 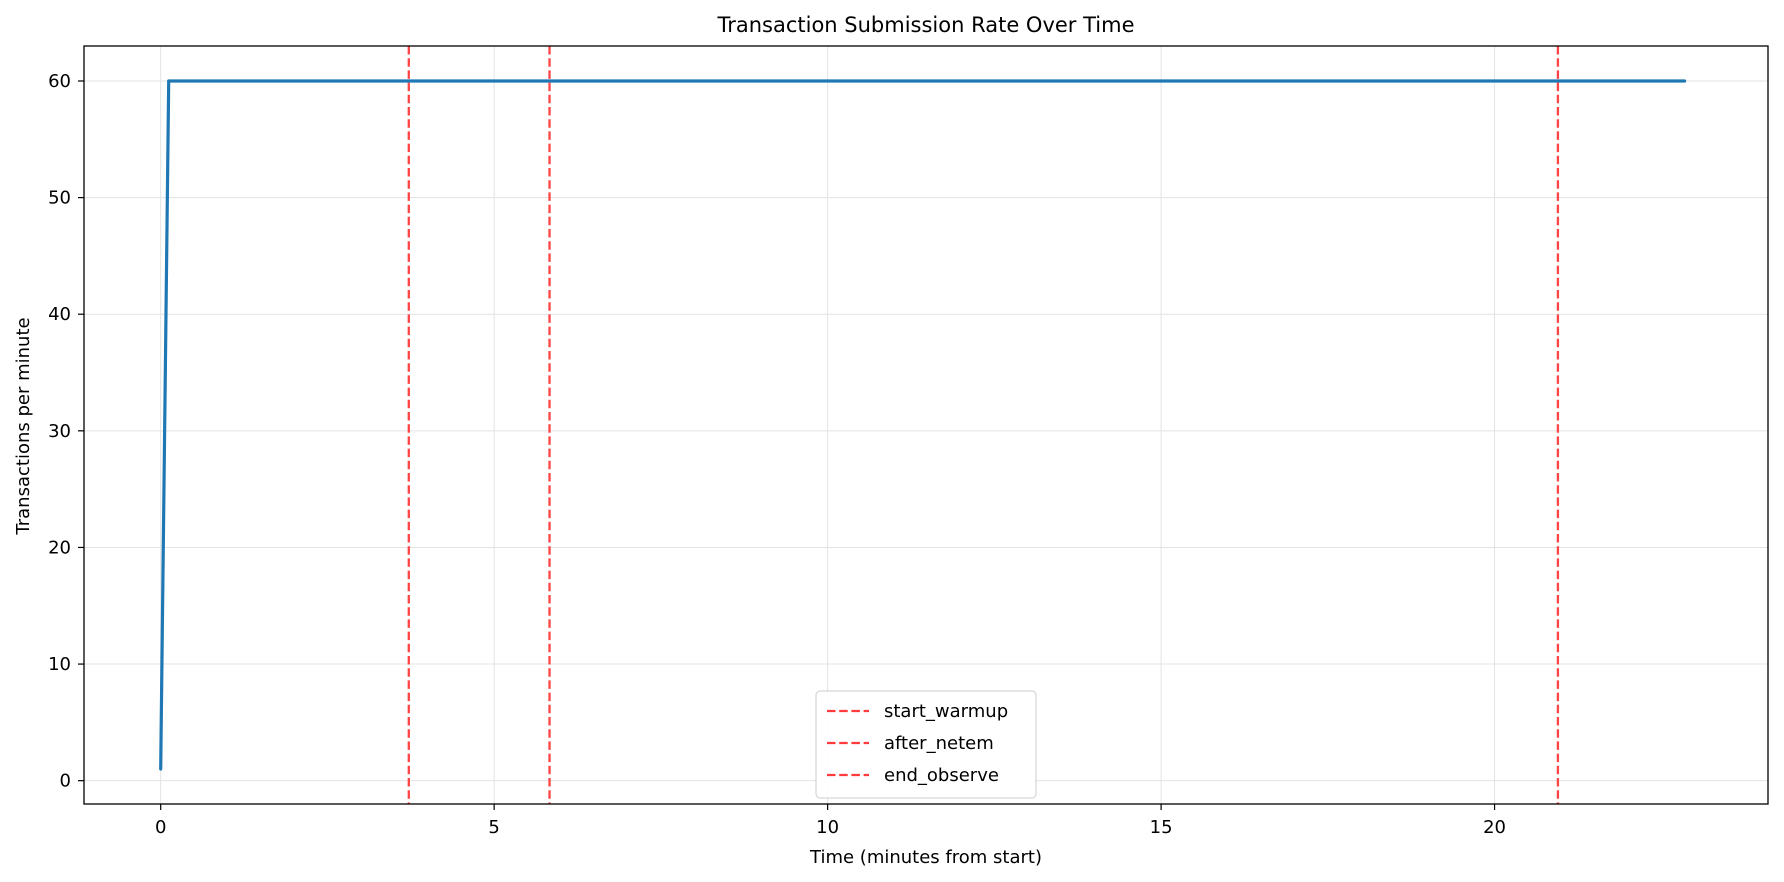 What do you see at coordinates (160, 827) in the screenshot?
I see `x-tick-label: 0` at bounding box center [160, 827].